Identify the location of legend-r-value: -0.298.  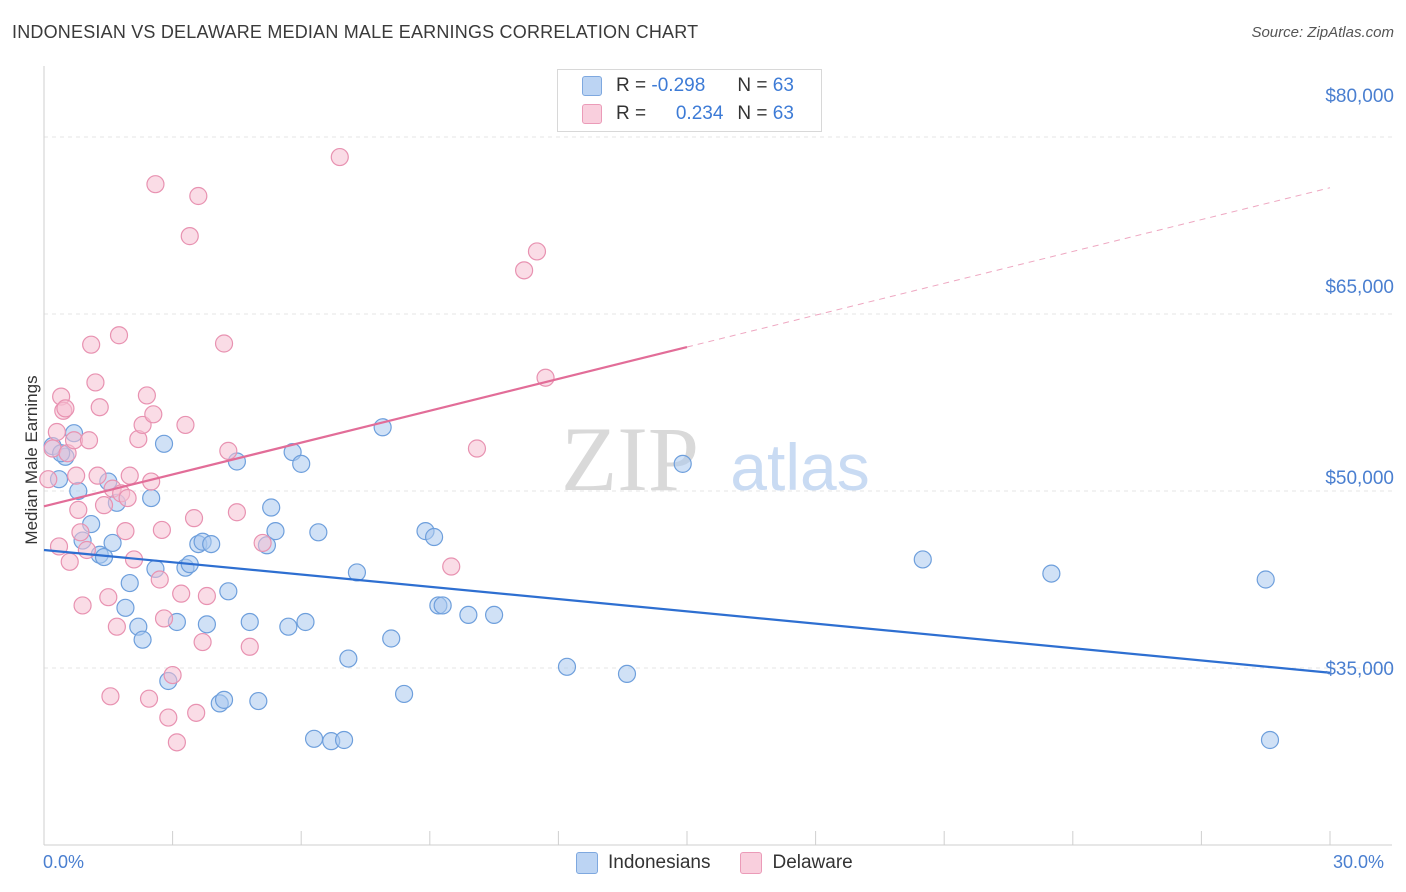
(678, 85).